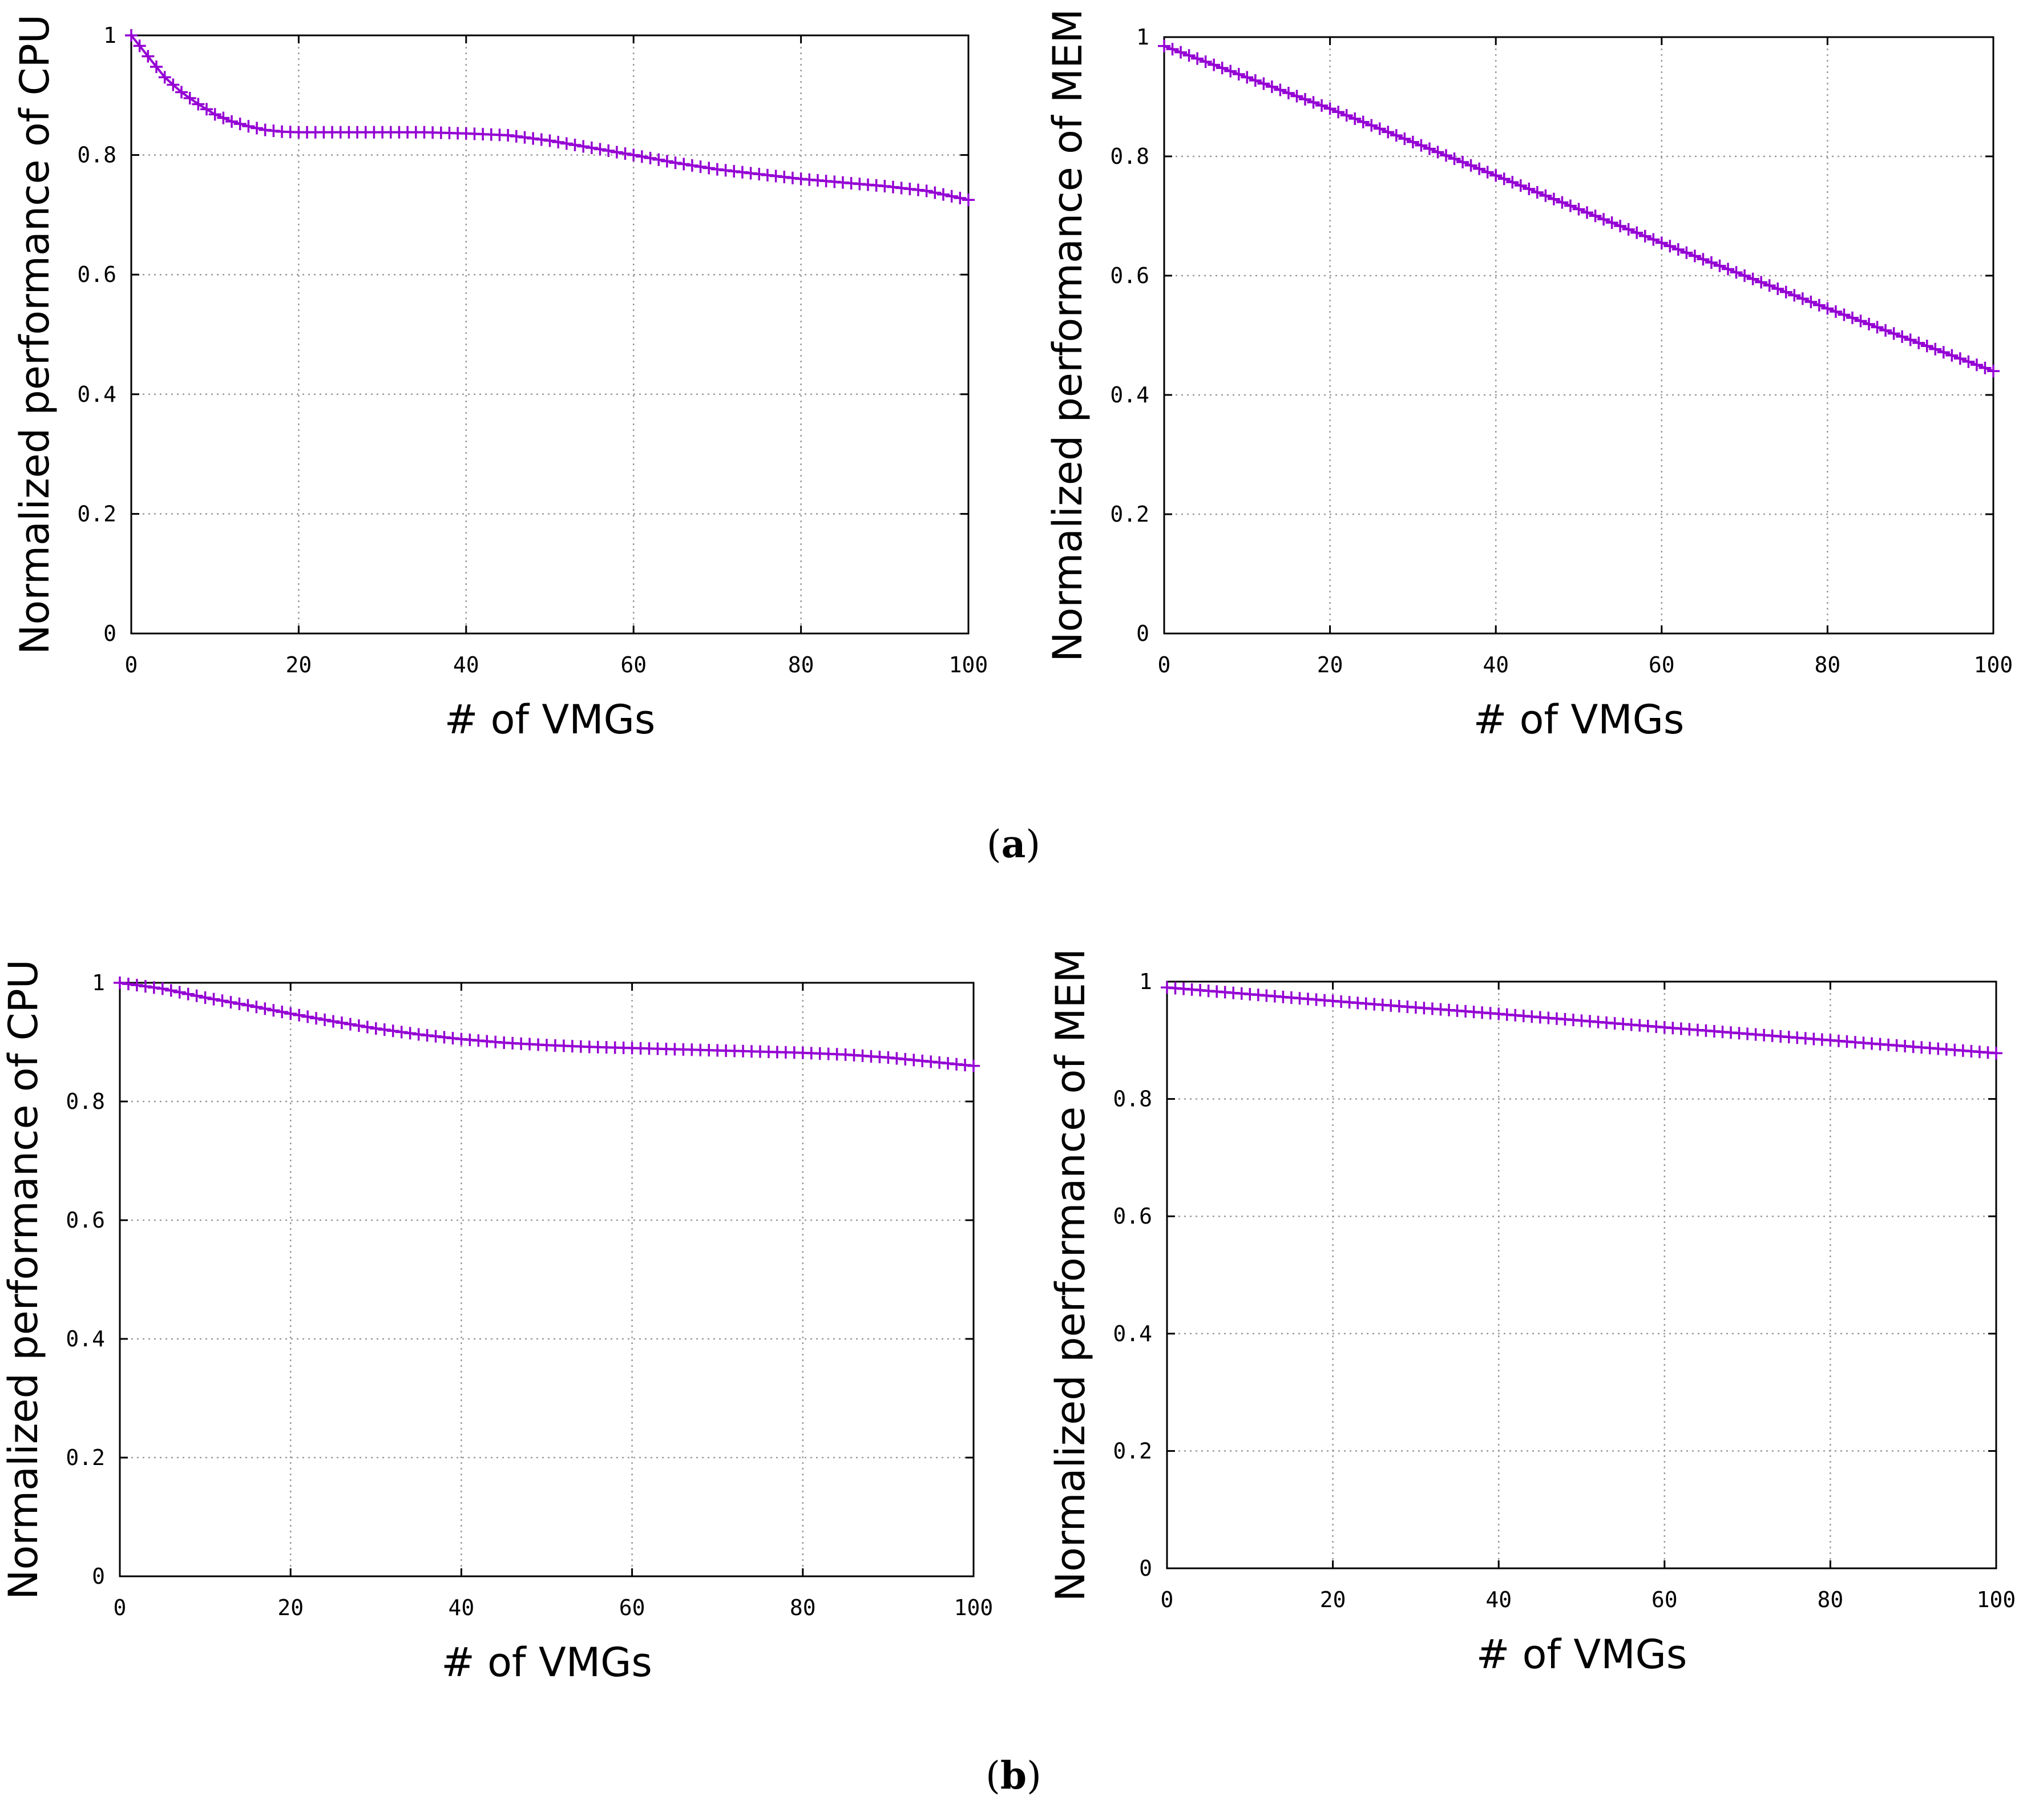 The image size is (2027, 1820). I want to click on y-tick-label: 0.8, so click(1129, 156).